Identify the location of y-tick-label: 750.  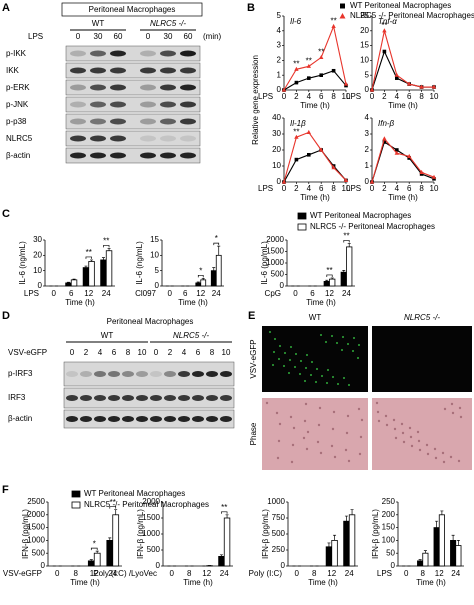
(279, 517).